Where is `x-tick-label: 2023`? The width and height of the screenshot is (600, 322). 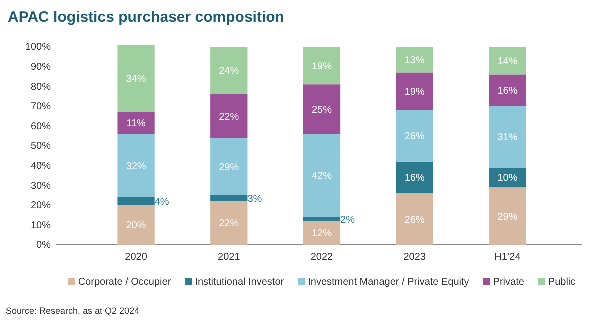 x-tick-label: 2023 is located at coordinates (415, 257).